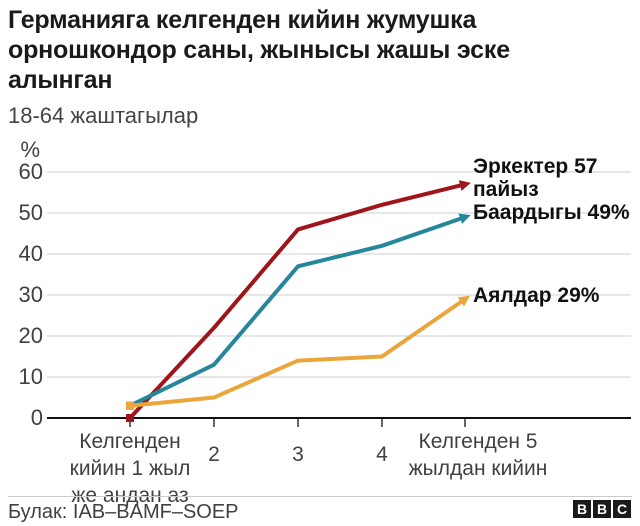  What do you see at coordinates (602, 509) in the screenshot?
I see `bbc-logo-block-2: B` at bounding box center [602, 509].